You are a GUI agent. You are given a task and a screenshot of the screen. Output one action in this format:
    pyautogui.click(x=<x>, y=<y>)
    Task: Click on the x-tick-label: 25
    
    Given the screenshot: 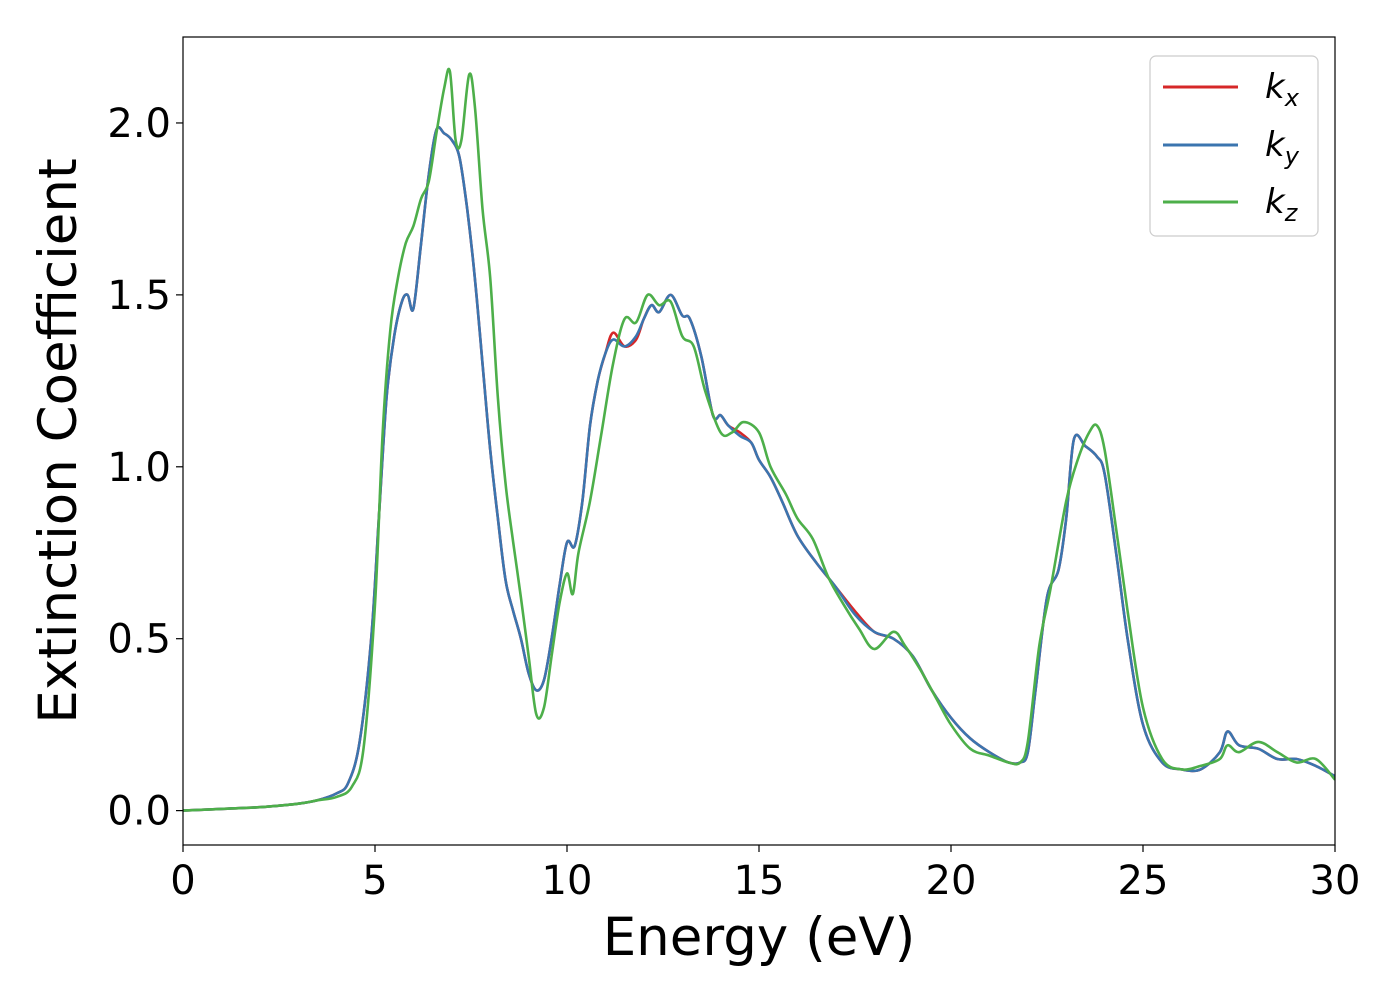 What is the action you would take?
    pyautogui.click(x=1143, y=881)
    